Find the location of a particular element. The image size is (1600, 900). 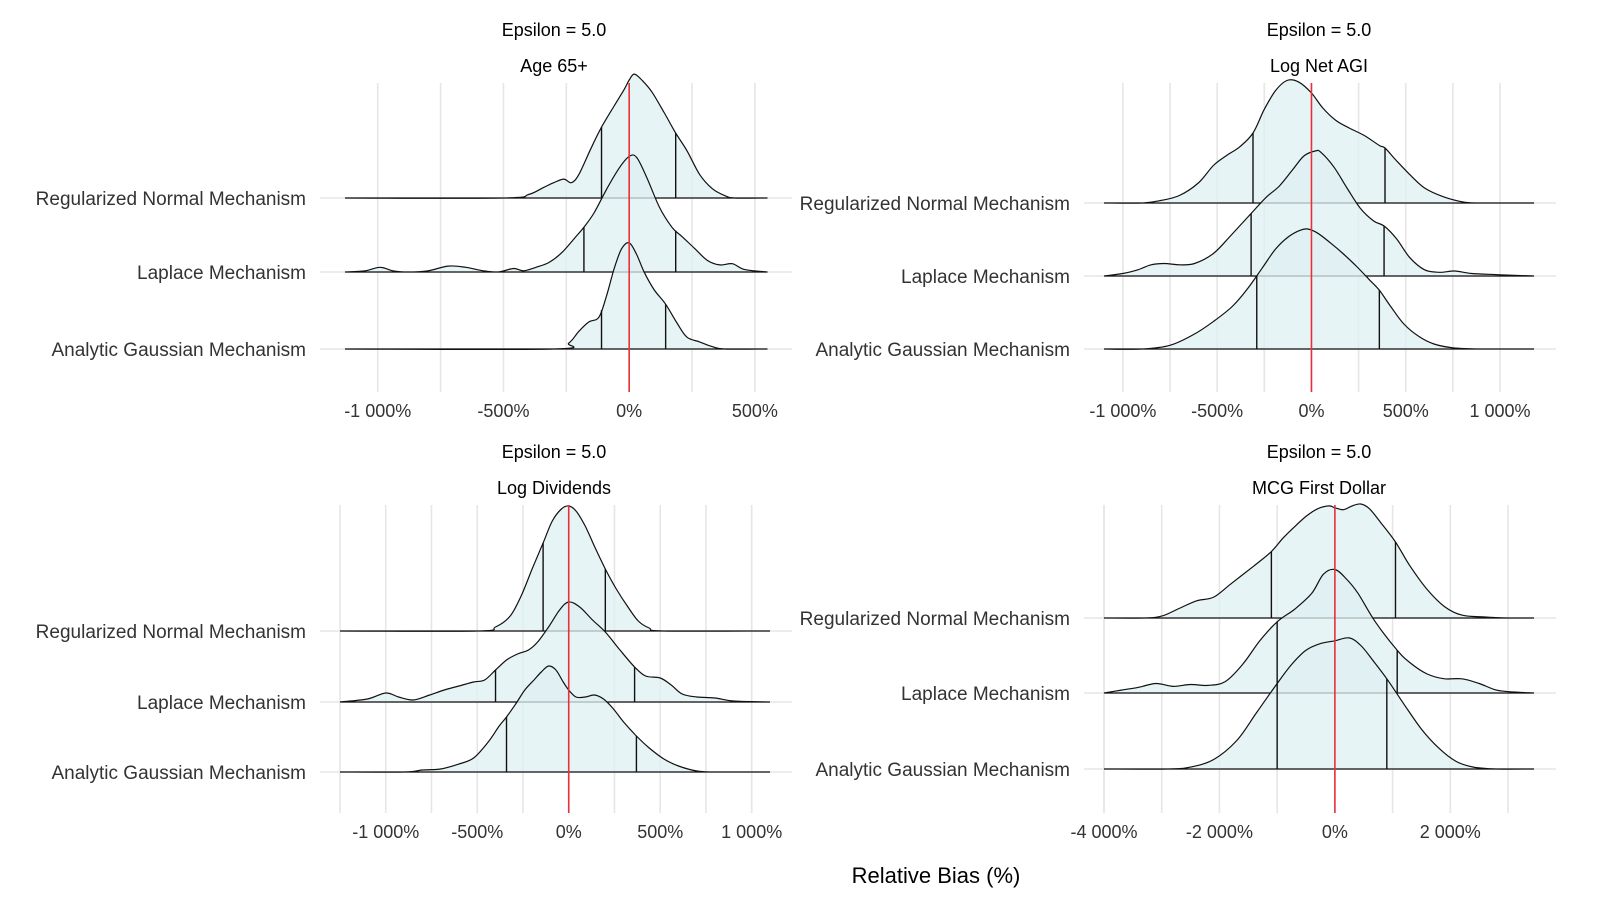

x-tick-label: 2 000% is located at coordinates (1450, 832).